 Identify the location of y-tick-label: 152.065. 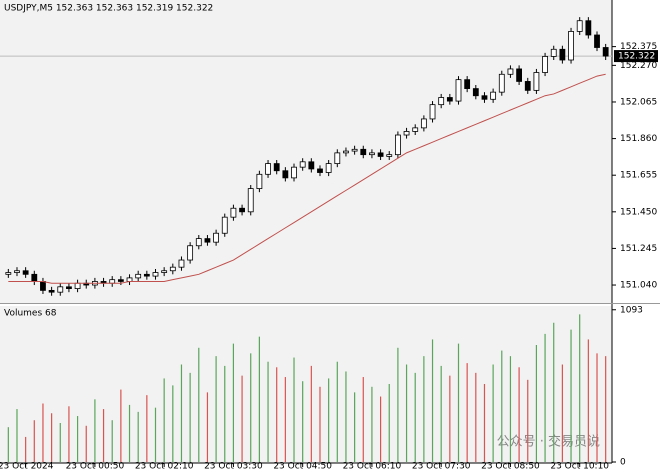
(638, 102).